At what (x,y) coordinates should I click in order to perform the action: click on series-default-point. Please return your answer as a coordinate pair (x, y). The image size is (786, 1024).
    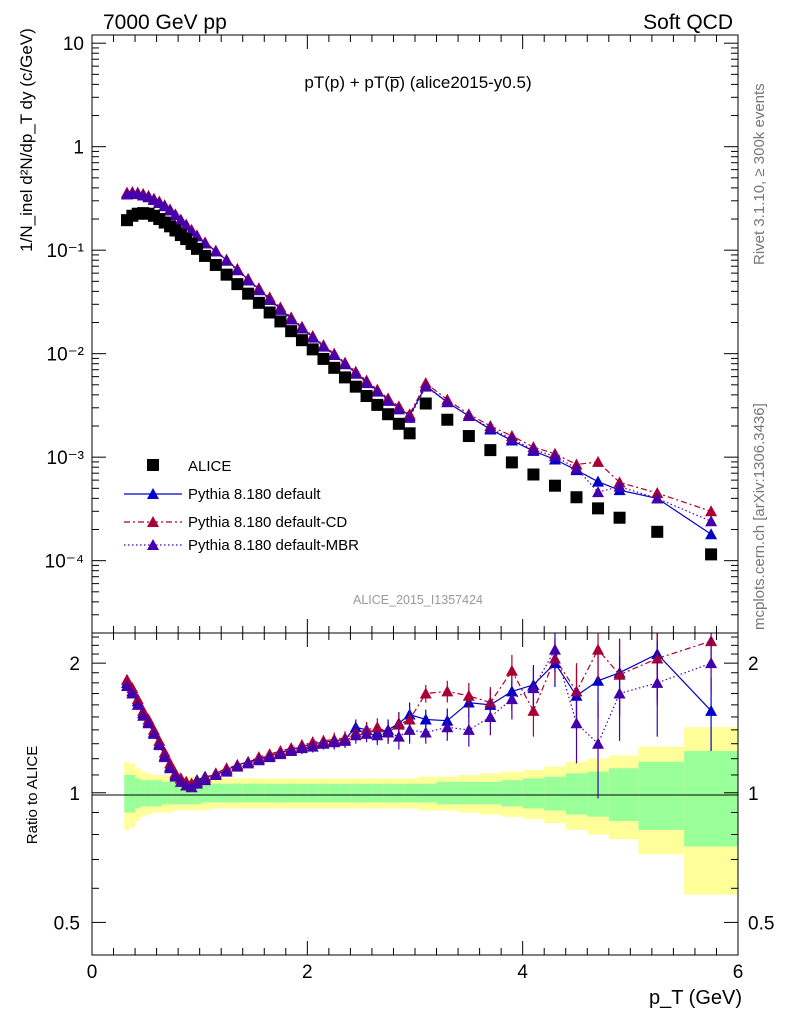
    Looking at the image, I should click on (598, 481).